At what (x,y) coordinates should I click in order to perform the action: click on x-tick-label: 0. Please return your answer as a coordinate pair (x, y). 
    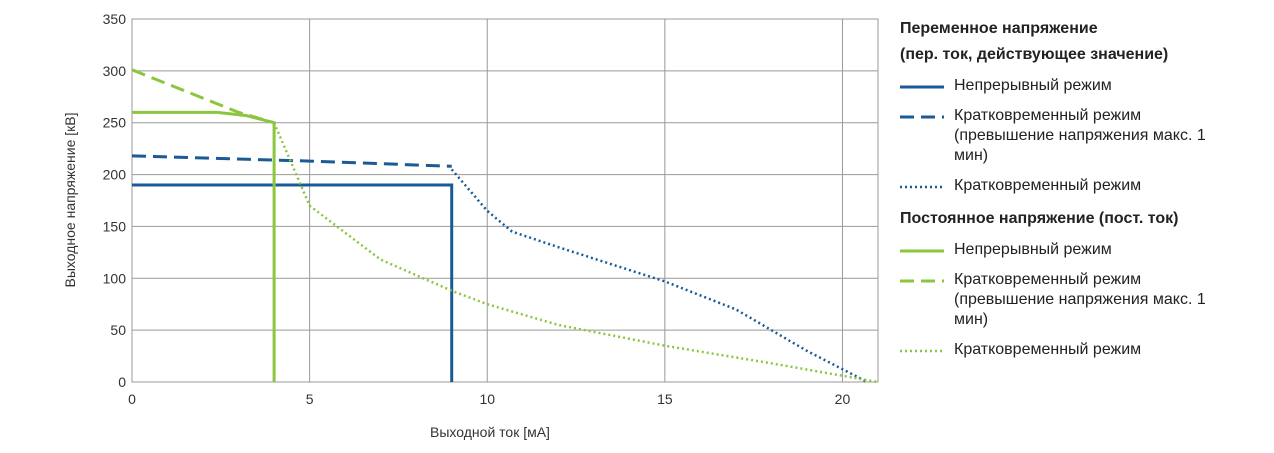
    Looking at the image, I should click on (132, 399).